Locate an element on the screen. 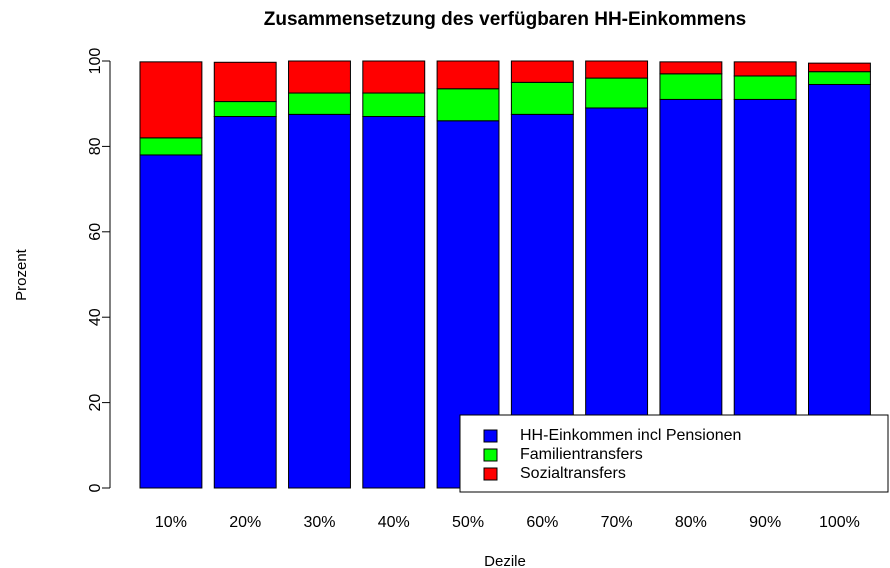 The image size is (890, 568). y-tick-label: 0 is located at coordinates (95, 487).